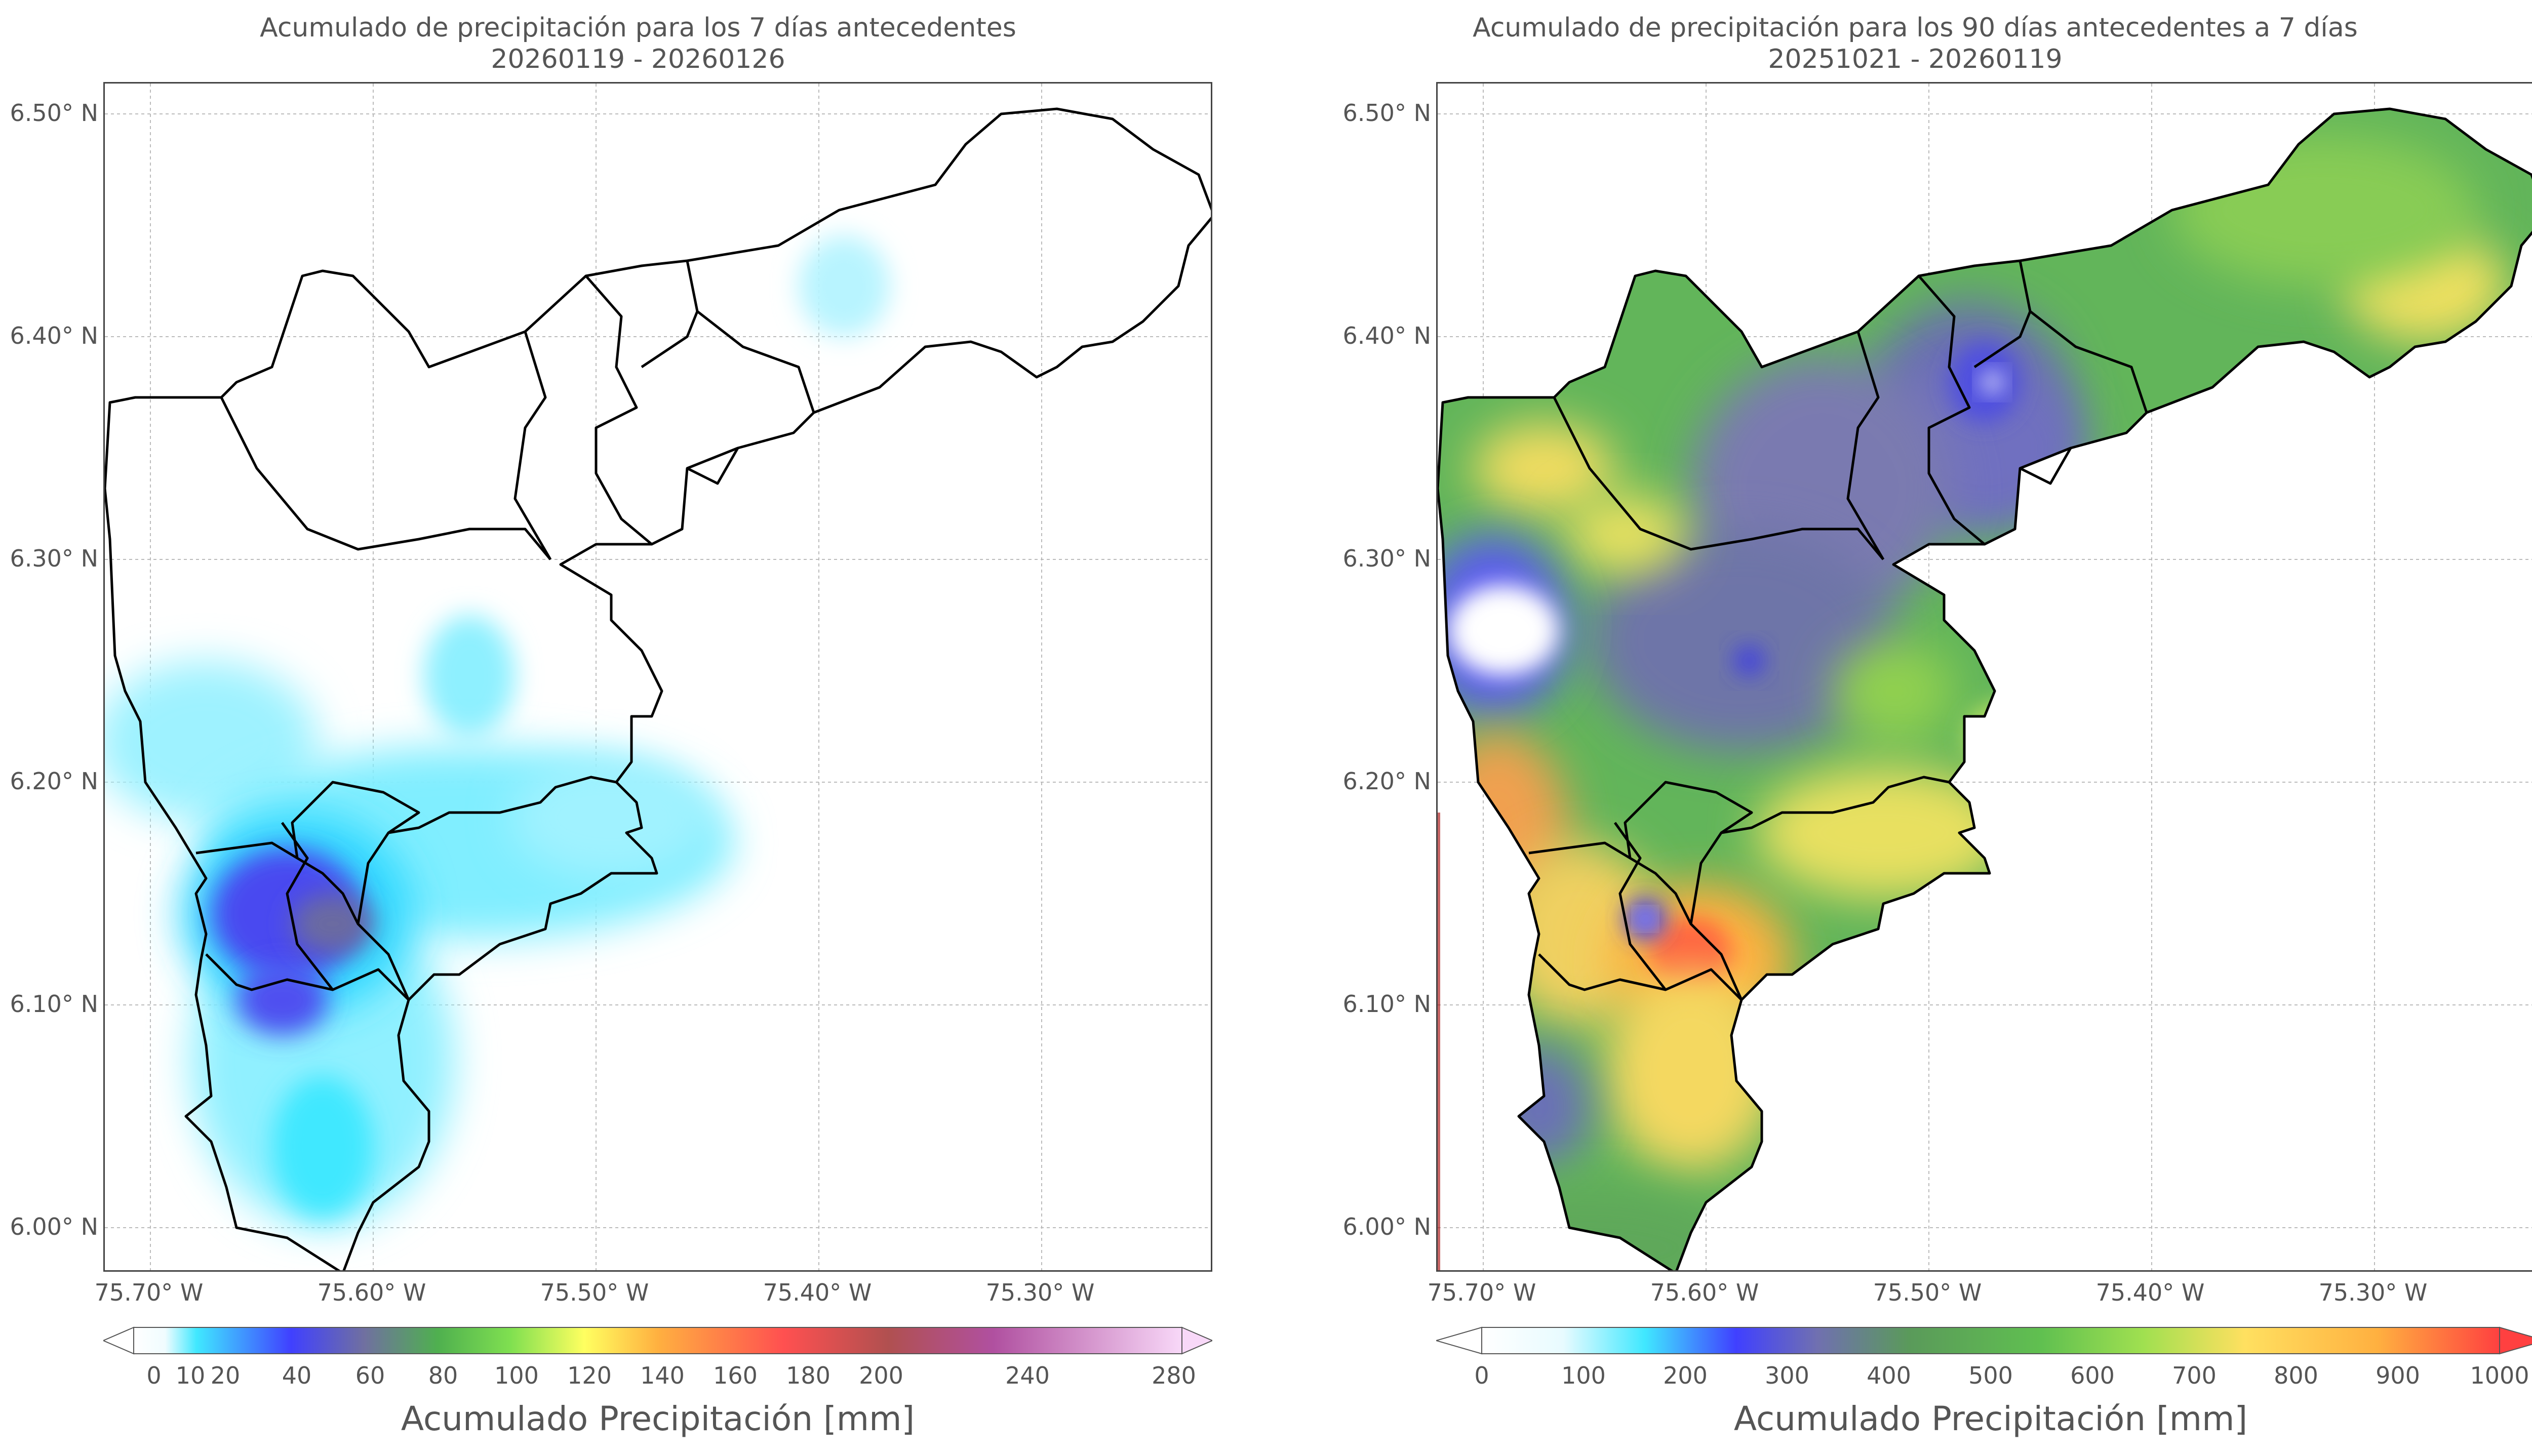  What do you see at coordinates (516, 1375) in the screenshot?
I see `left-colorbar-tick: 100` at bounding box center [516, 1375].